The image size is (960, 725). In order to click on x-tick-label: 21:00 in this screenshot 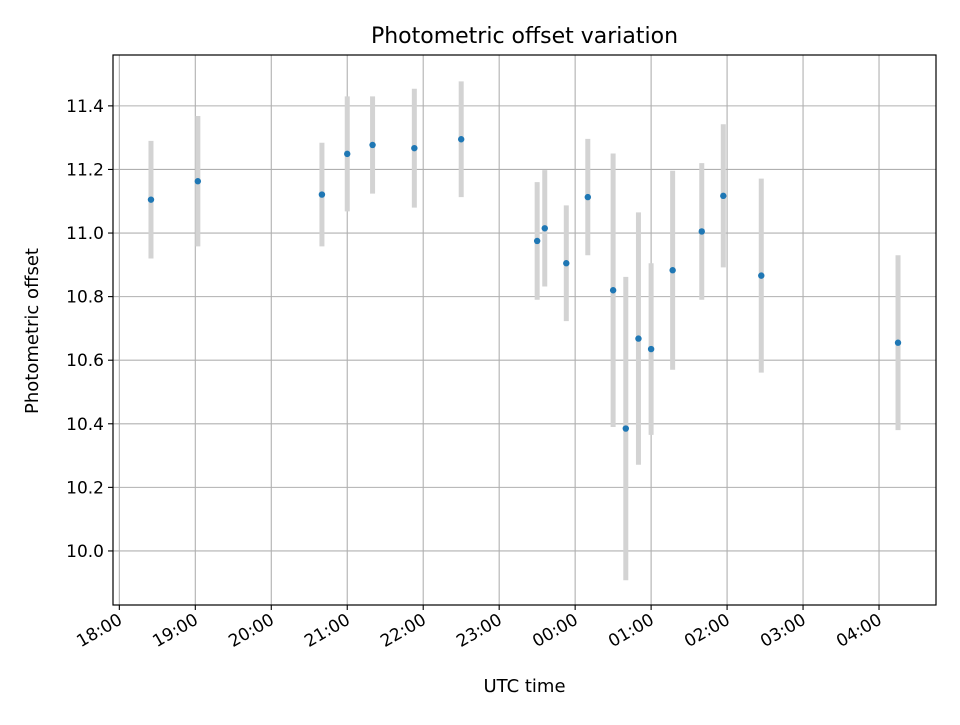, I will do `click(327, 631)`.